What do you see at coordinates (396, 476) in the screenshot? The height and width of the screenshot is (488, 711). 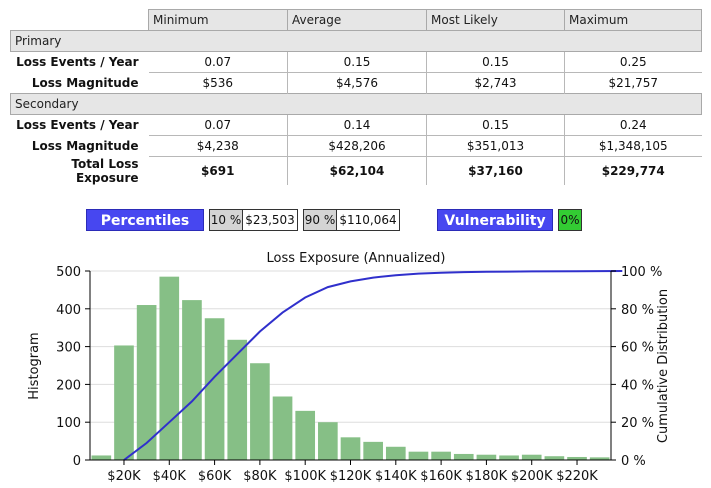 I see `x-tick-label: $140K` at bounding box center [396, 476].